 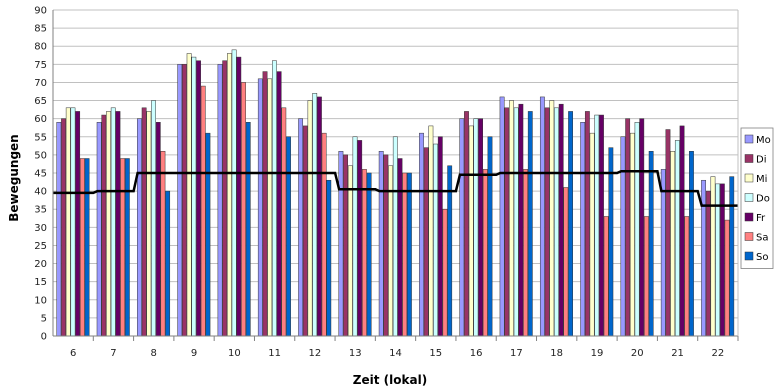 What do you see at coordinates (761, 218) in the screenshot?
I see `legend-label-Fr: Fr` at bounding box center [761, 218].